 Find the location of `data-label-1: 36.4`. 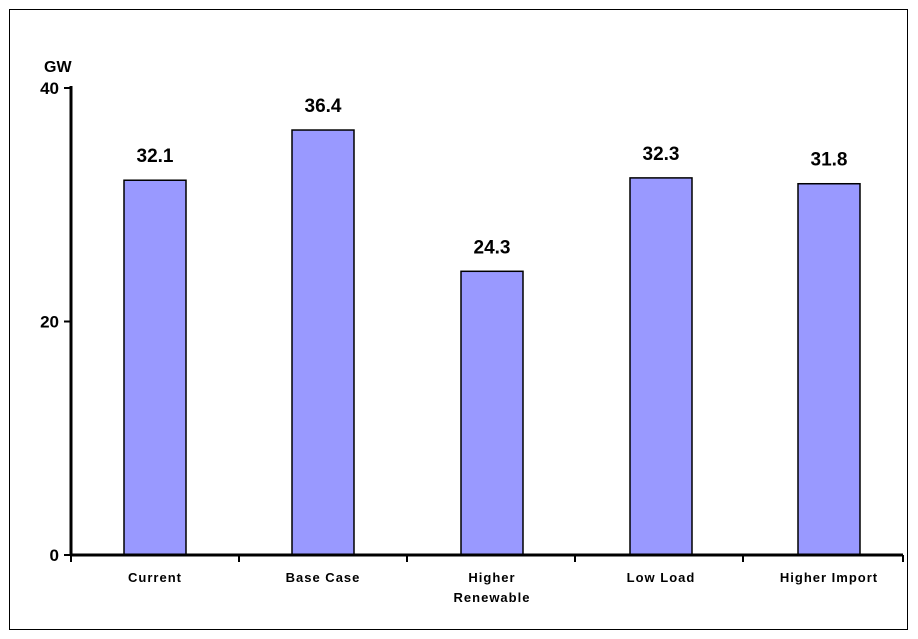

data-label-1: 36.4 is located at coordinates (323, 106).